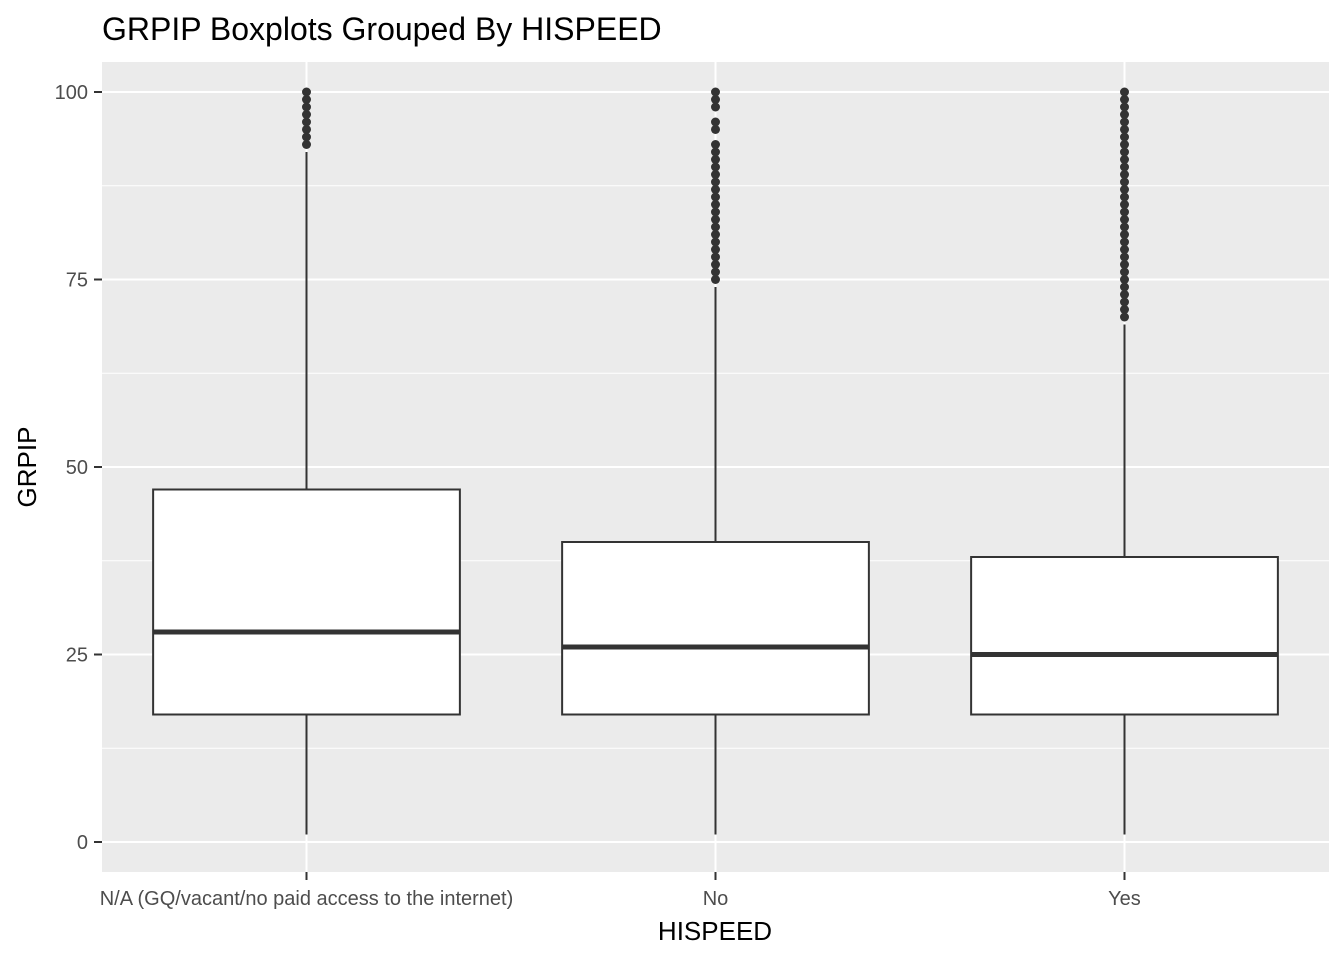 The height and width of the screenshot is (960, 1344). I want to click on y-axis-label: GRPIP, so click(27, 467).